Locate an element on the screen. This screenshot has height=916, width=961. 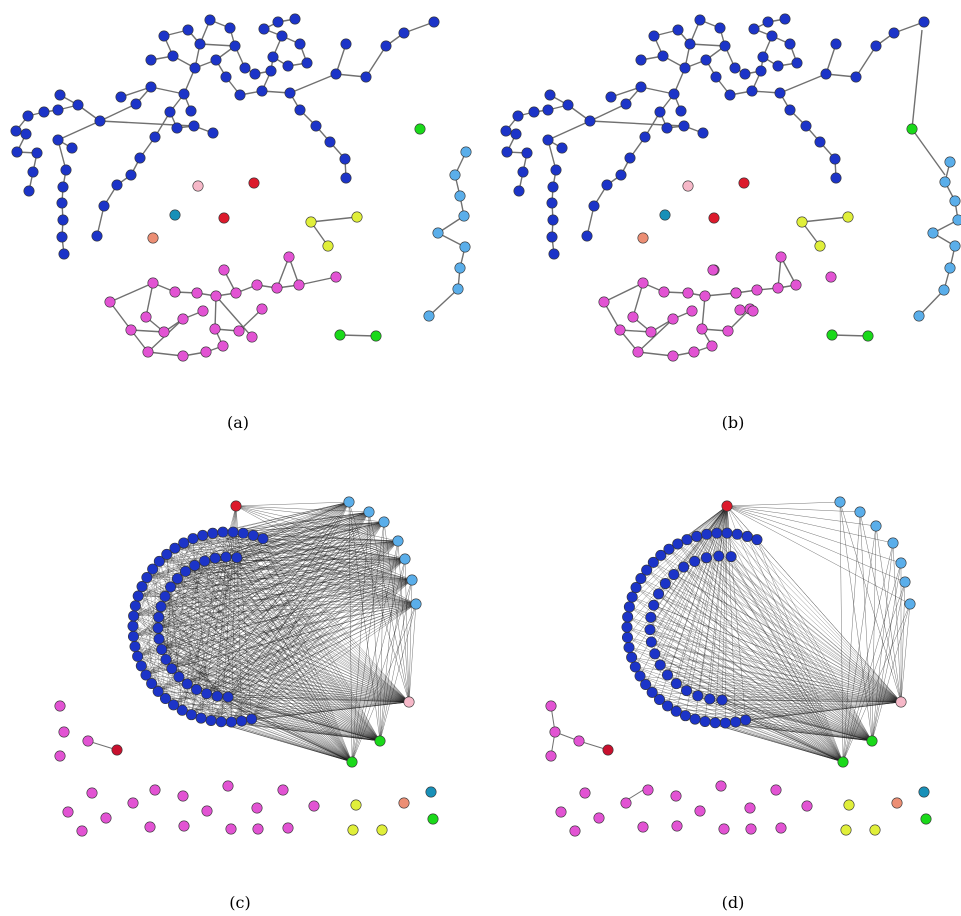
isolated-node is located at coordinates (753, 311).